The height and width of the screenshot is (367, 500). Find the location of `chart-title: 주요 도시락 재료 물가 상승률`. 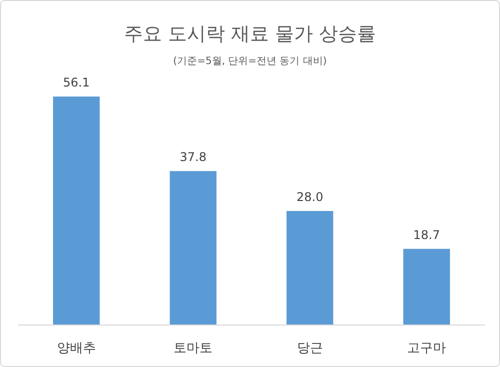

chart-title: 주요 도시락 재료 물가 상승률 is located at coordinates (250, 34).